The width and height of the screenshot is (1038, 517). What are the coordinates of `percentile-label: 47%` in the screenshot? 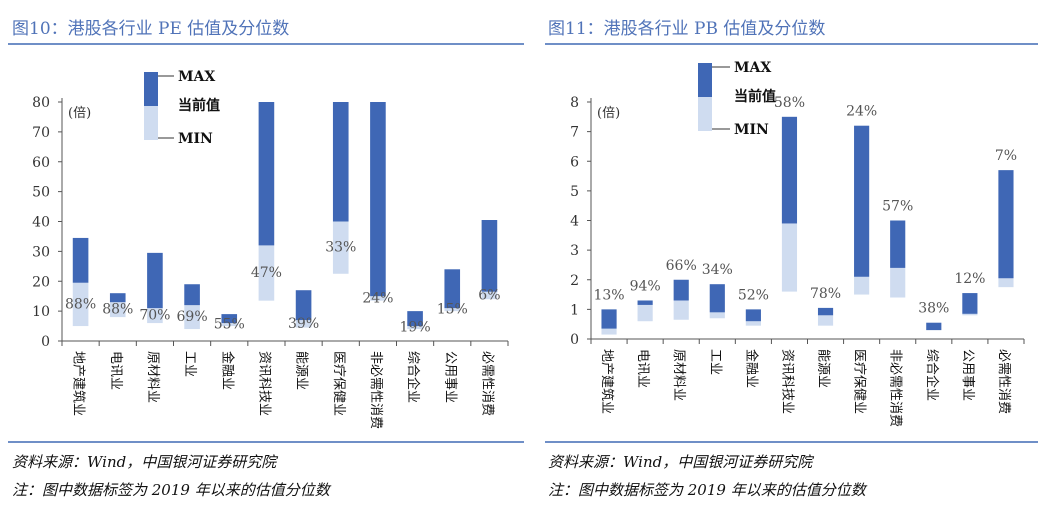 It's located at (266, 273).